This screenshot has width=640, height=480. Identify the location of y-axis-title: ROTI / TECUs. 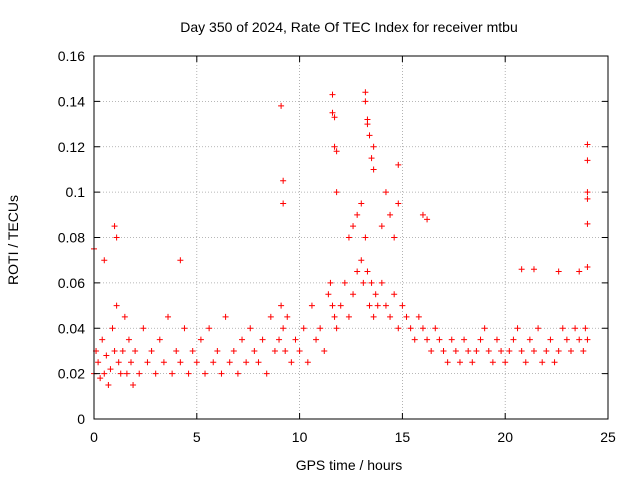
(13, 240).